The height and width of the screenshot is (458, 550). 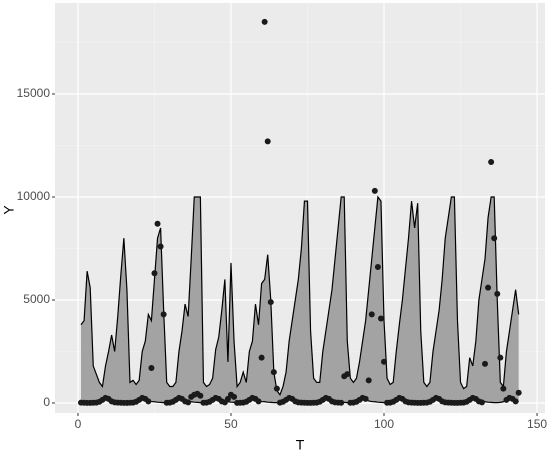 What do you see at coordinates (231, 424) in the screenshot?
I see `x-tick-label: 50` at bounding box center [231, 424].